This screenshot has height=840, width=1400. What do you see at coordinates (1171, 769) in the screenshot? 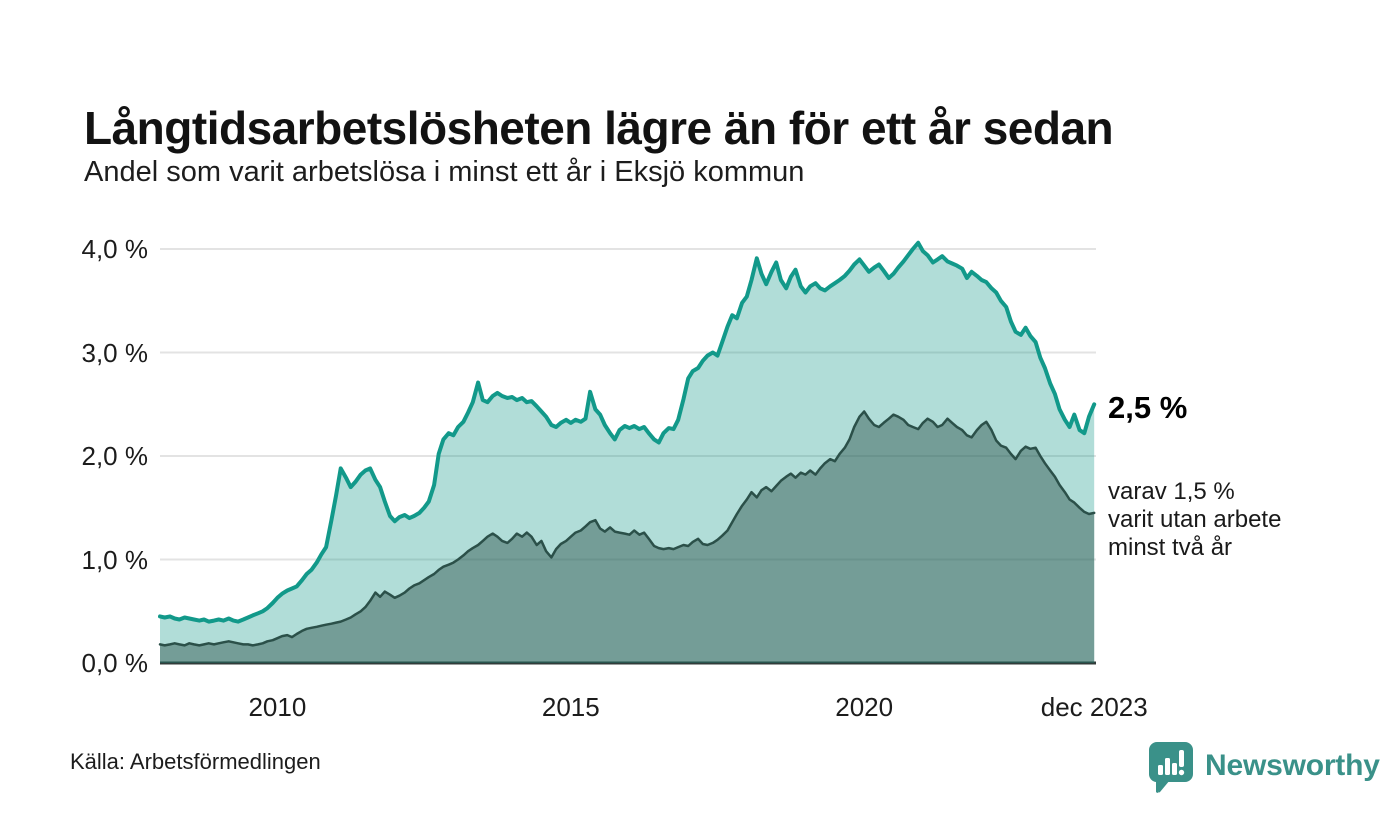
I see `newsworthy-bubble-chart-icon` at bounding box center [1171, 769].